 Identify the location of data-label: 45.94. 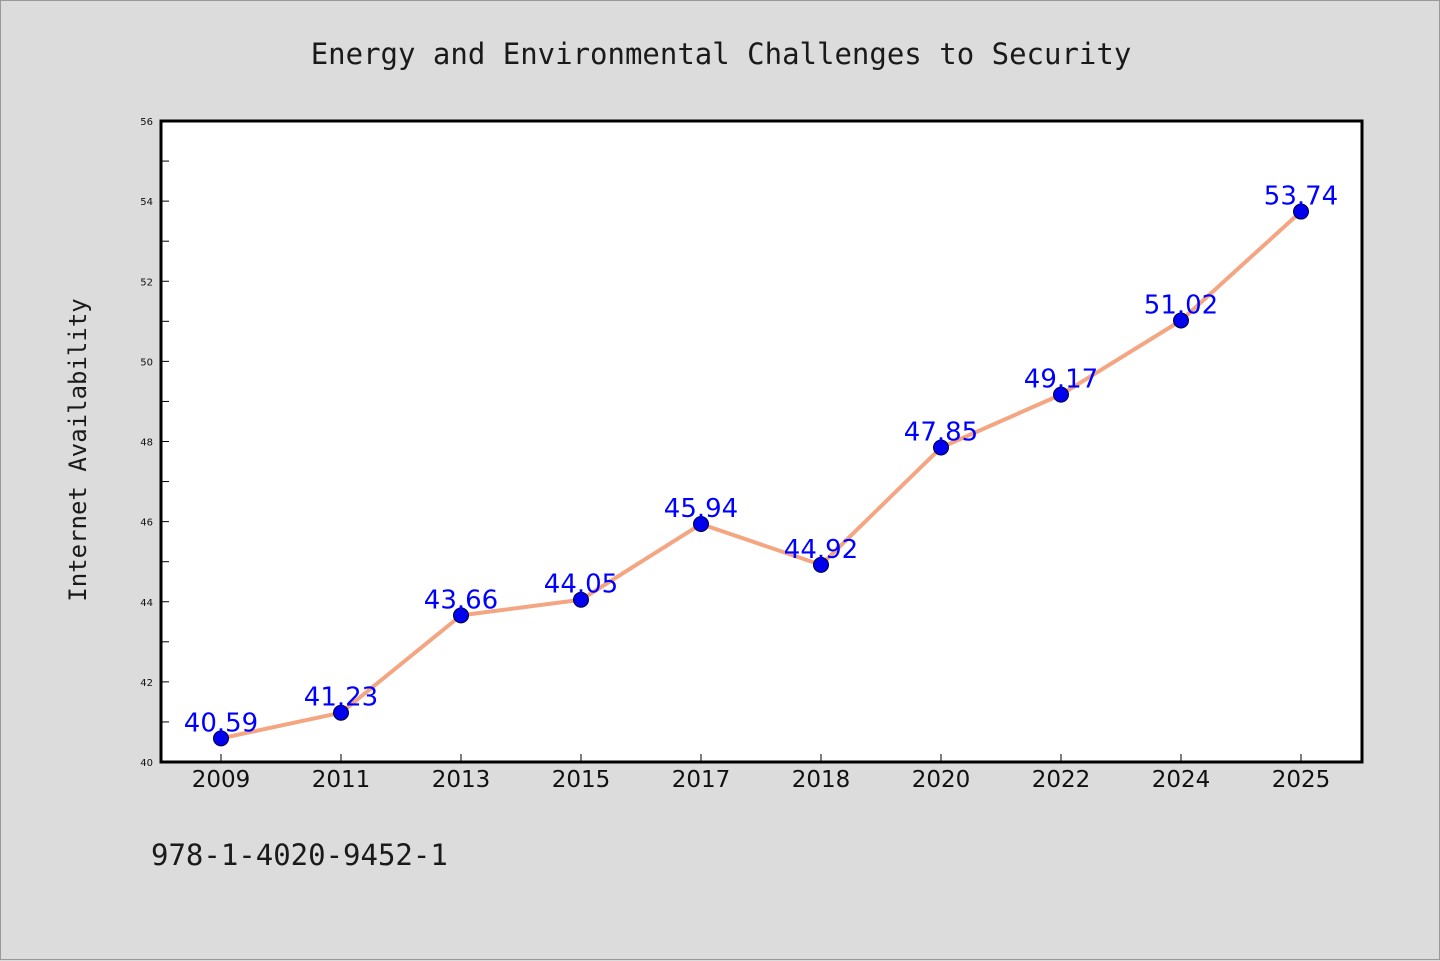
(701, 509).